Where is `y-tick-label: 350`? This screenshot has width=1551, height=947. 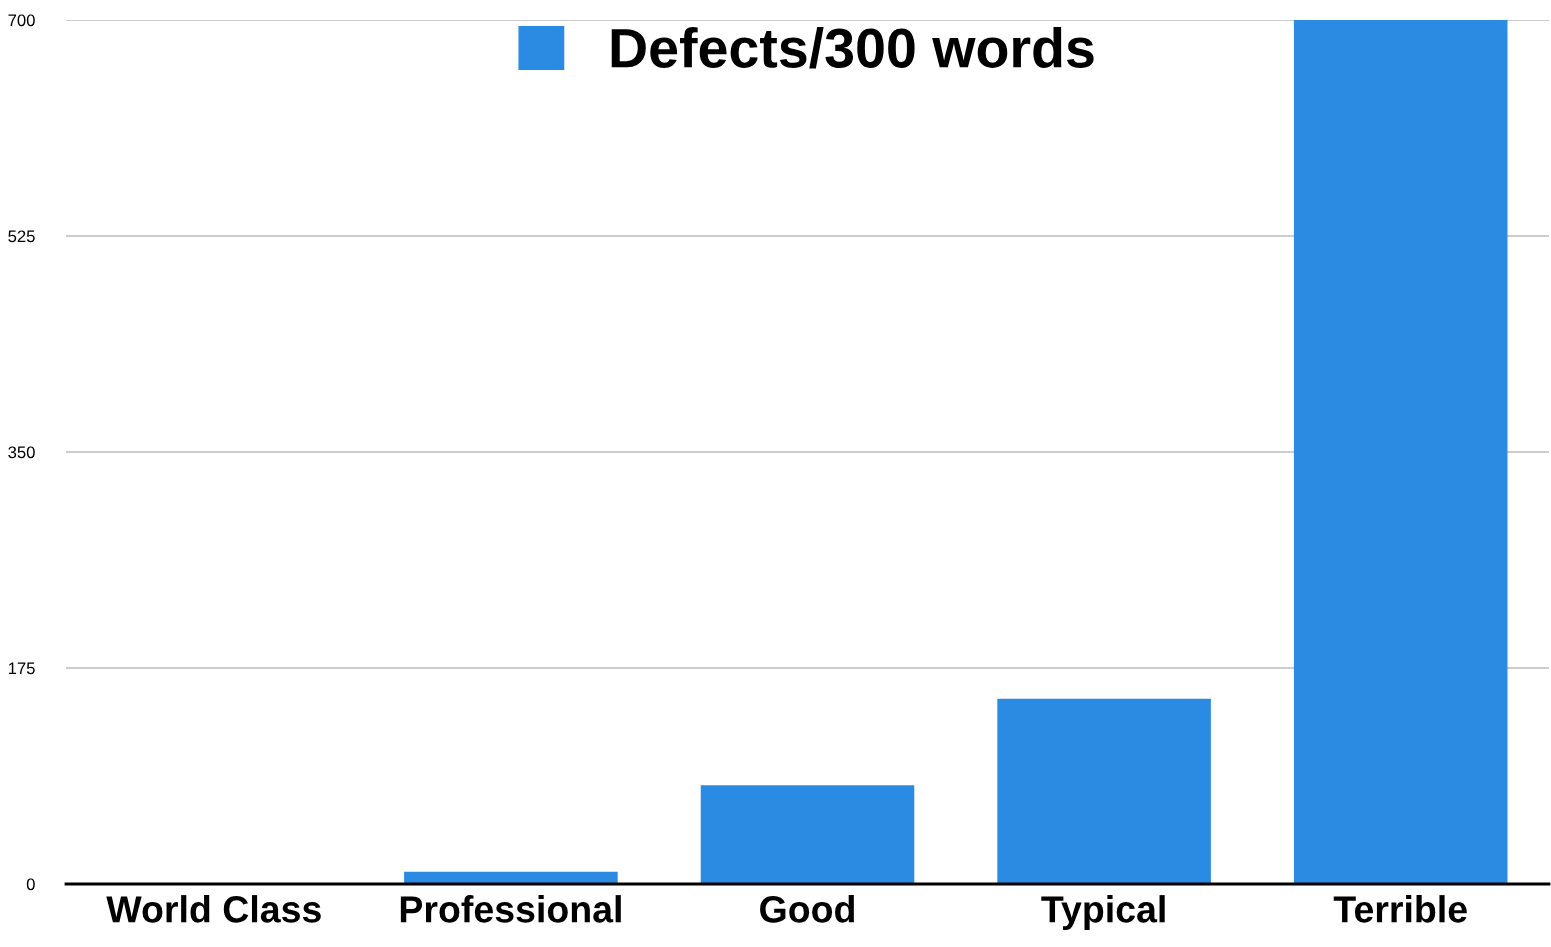 y-tick-label: 350 is located at coordinates (21, 452).